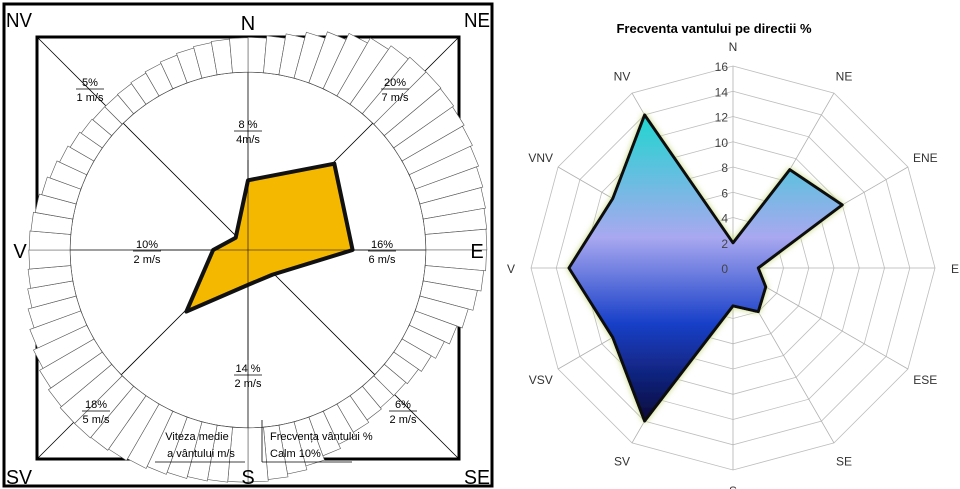  What do you see at coordinates (19, 21) in the screenshot?
I see `corner-label: NV` at bounding box center [19, 21].